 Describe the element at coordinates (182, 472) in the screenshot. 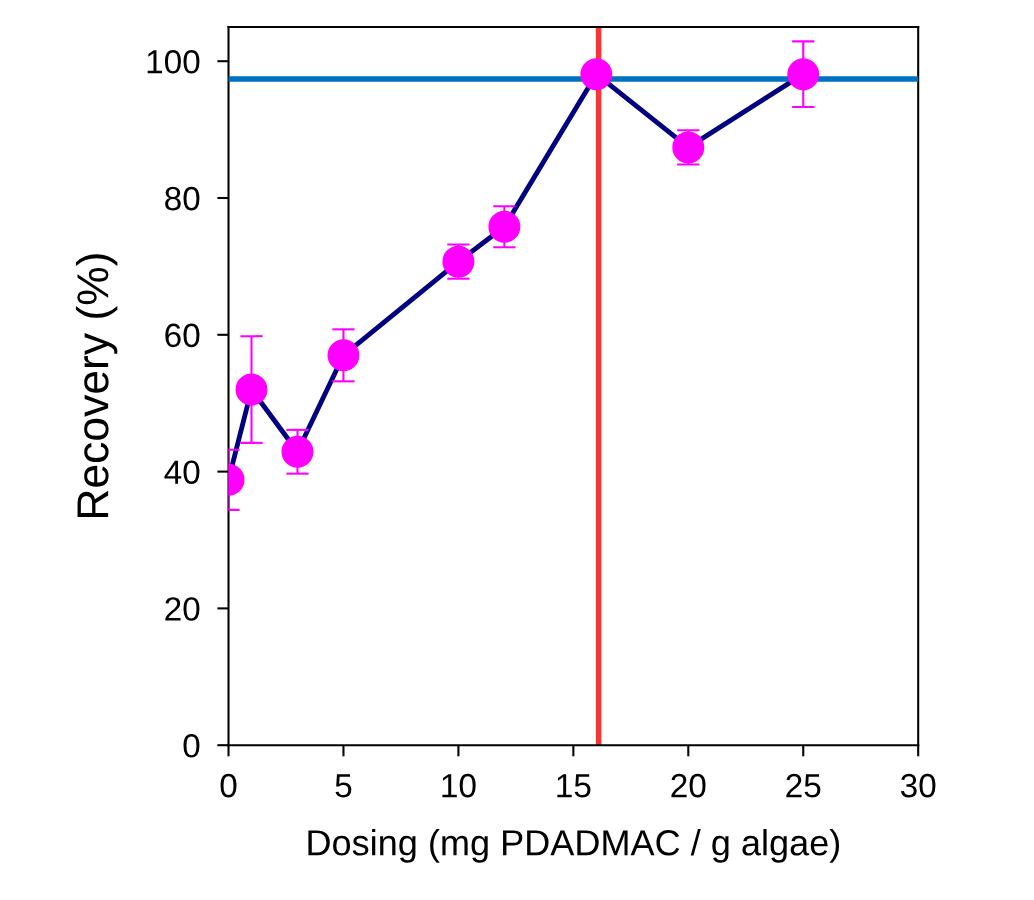

I see `y-tick-label: 40` at that location.